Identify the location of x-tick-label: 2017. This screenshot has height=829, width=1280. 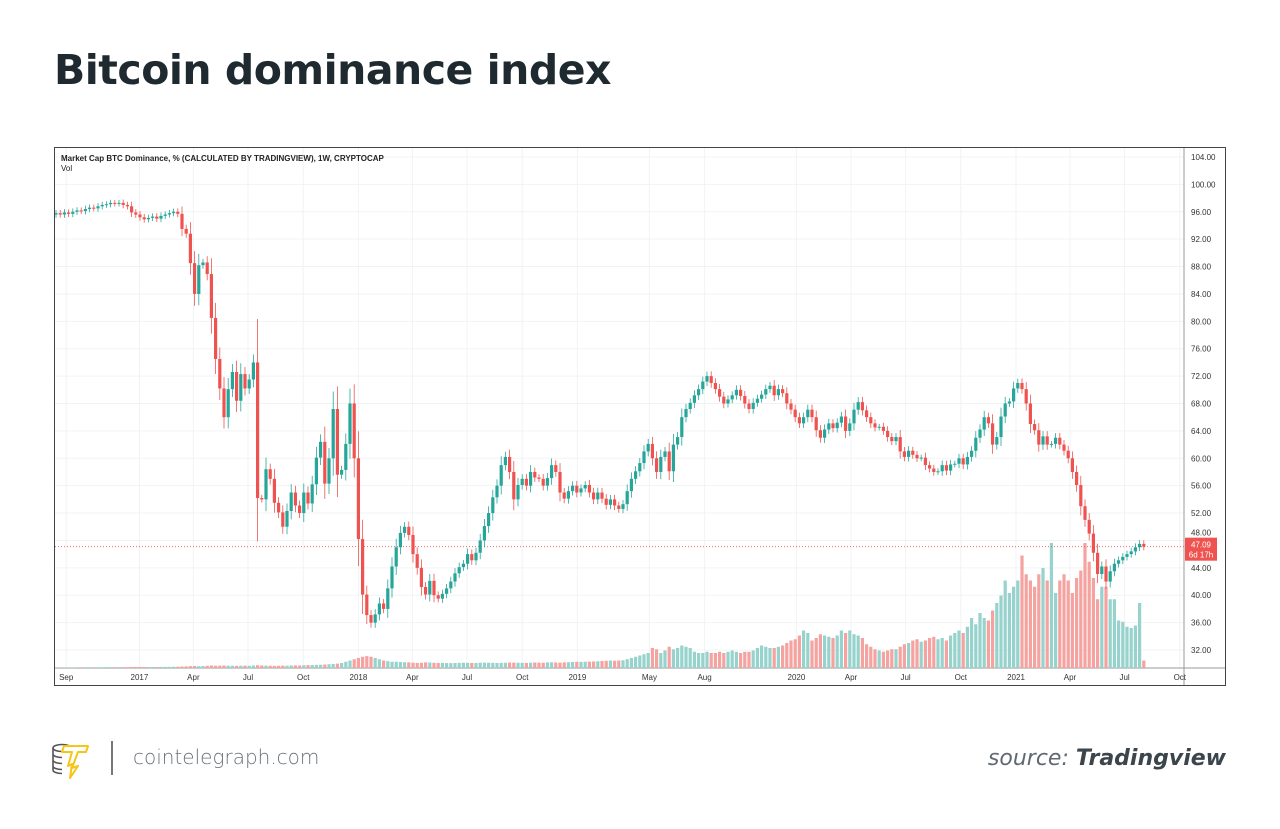
(140, 677).